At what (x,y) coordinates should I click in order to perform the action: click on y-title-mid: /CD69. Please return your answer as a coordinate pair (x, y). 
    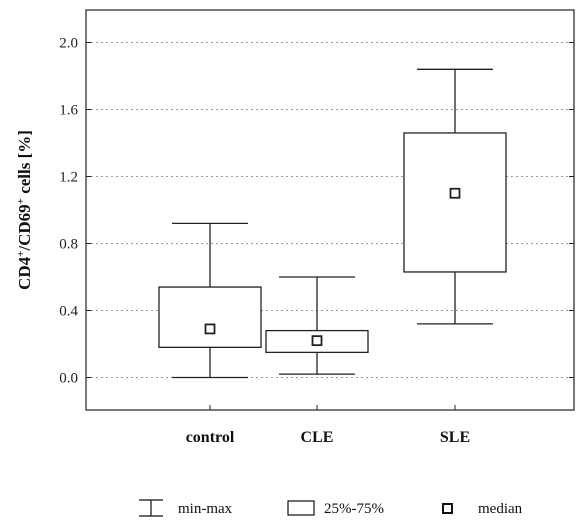
    Looking at the image, I should click on (24, 227).